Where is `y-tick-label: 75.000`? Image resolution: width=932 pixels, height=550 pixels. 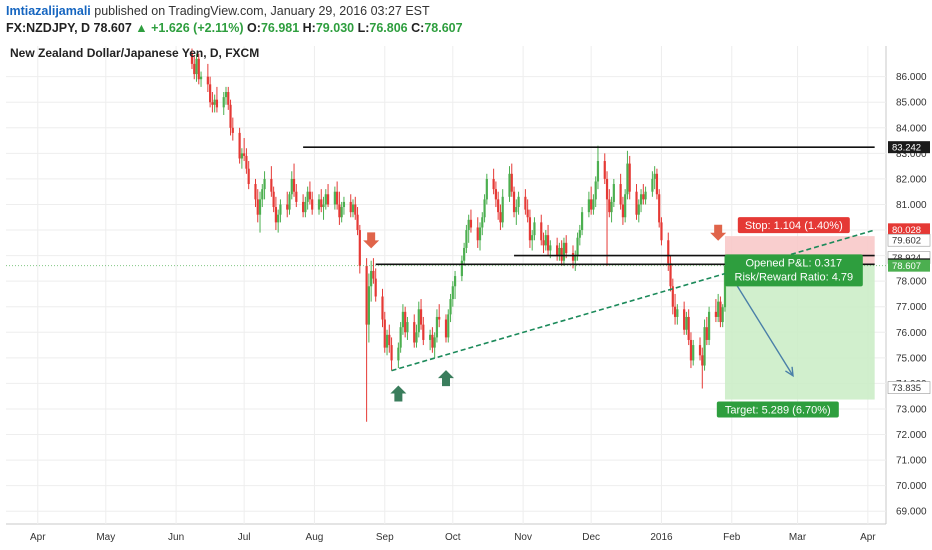
y-tick-label: 75.000 is located at coordinates (911, 358).